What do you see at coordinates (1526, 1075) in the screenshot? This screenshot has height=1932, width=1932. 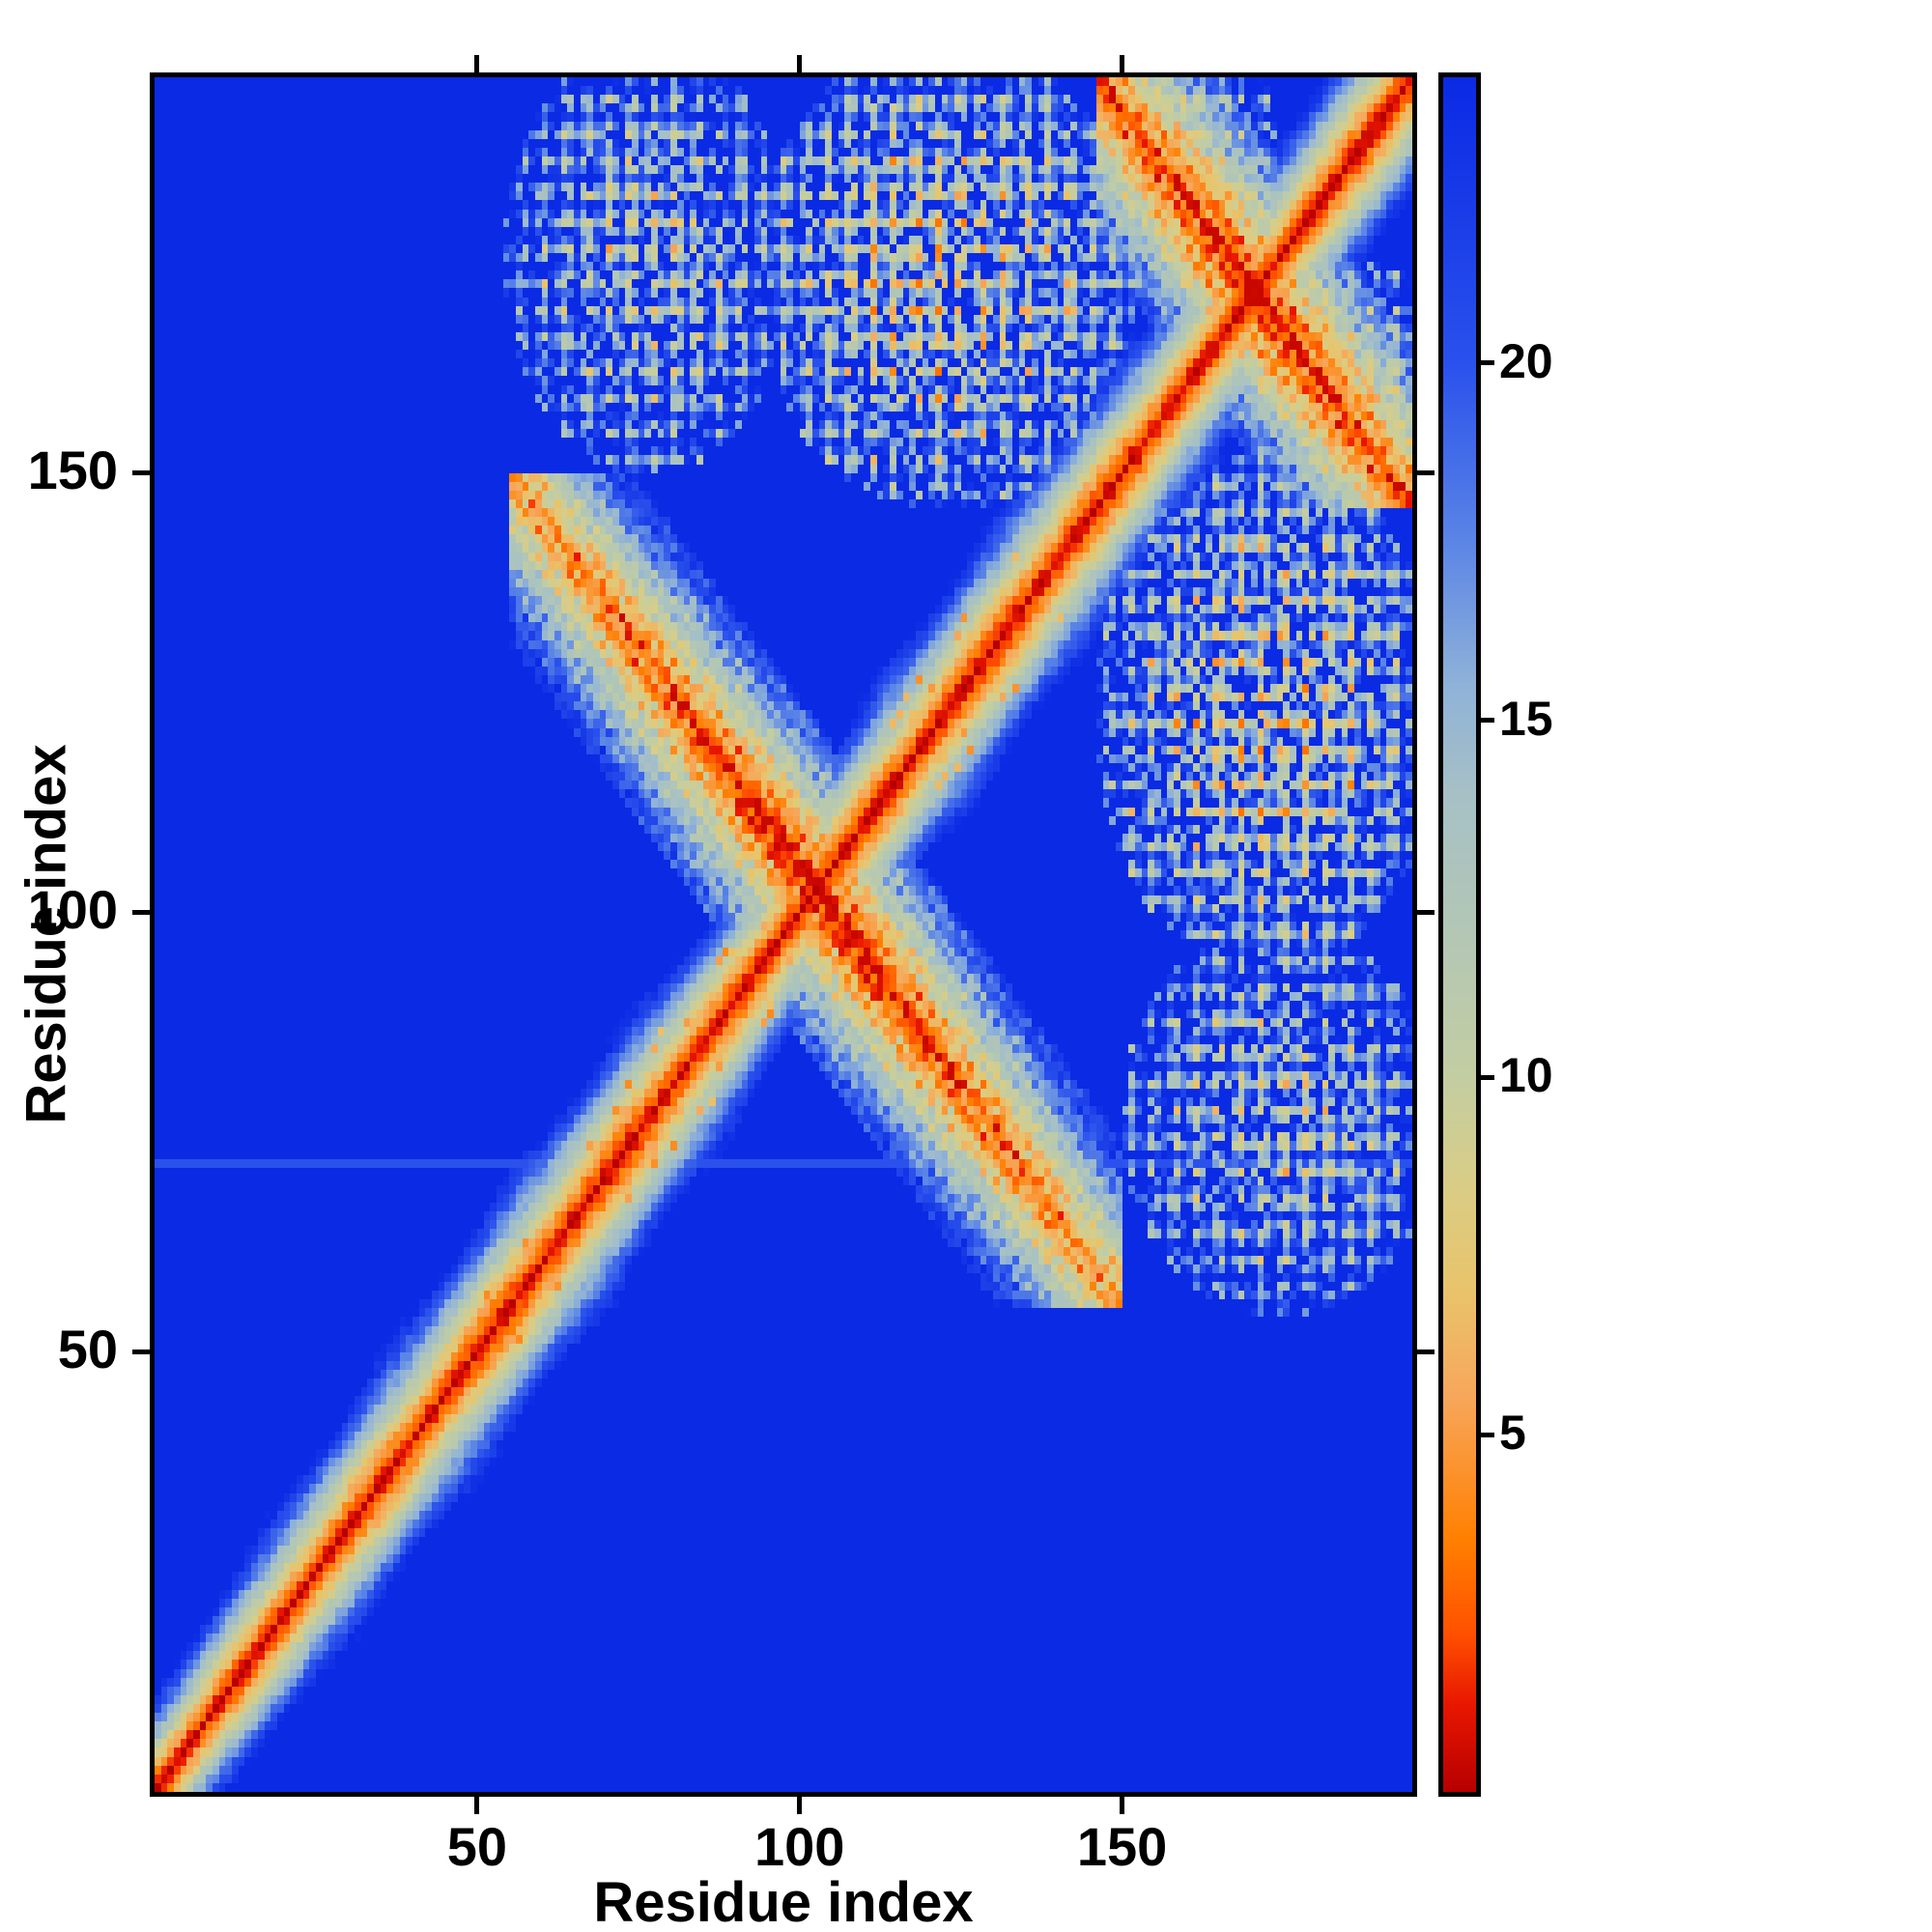 I see `colorbar-tick-label: 10` at bounding box center [1526, 1075].